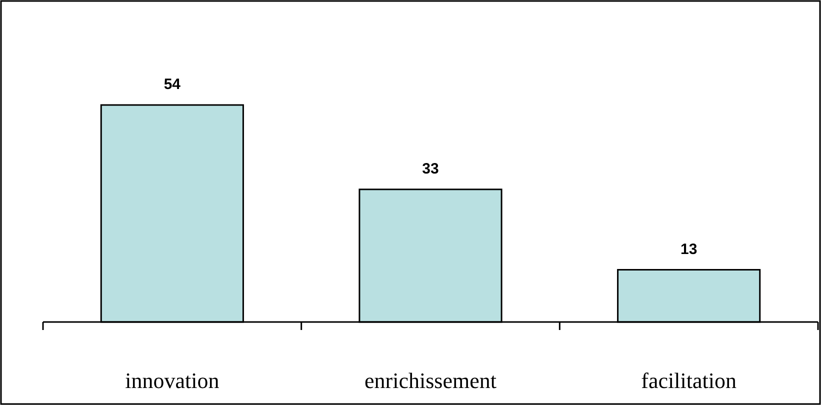 Image resolution: width=821 pixels, height=405 pixels. Describe the element at coordinates (173, 84) in the screenshot. I see `data-label: 54` at that location.